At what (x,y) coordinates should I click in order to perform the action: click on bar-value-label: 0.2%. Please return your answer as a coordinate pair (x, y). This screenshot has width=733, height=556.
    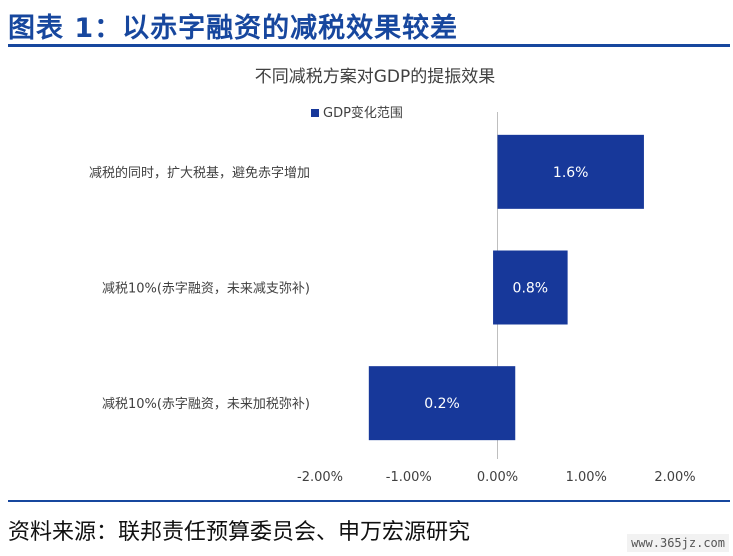
    Looking at the image, I should click on (442, 404).